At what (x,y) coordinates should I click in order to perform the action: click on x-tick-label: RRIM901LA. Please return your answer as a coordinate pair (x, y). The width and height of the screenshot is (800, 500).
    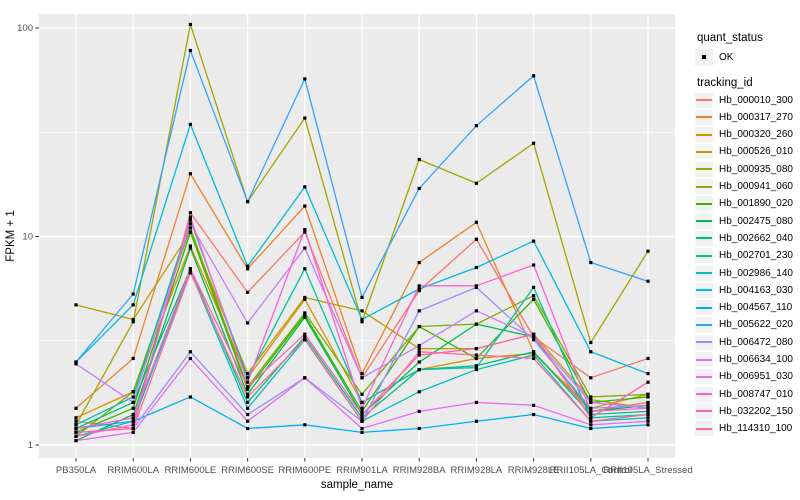
    Looking at the image, I should click on (362, 470).